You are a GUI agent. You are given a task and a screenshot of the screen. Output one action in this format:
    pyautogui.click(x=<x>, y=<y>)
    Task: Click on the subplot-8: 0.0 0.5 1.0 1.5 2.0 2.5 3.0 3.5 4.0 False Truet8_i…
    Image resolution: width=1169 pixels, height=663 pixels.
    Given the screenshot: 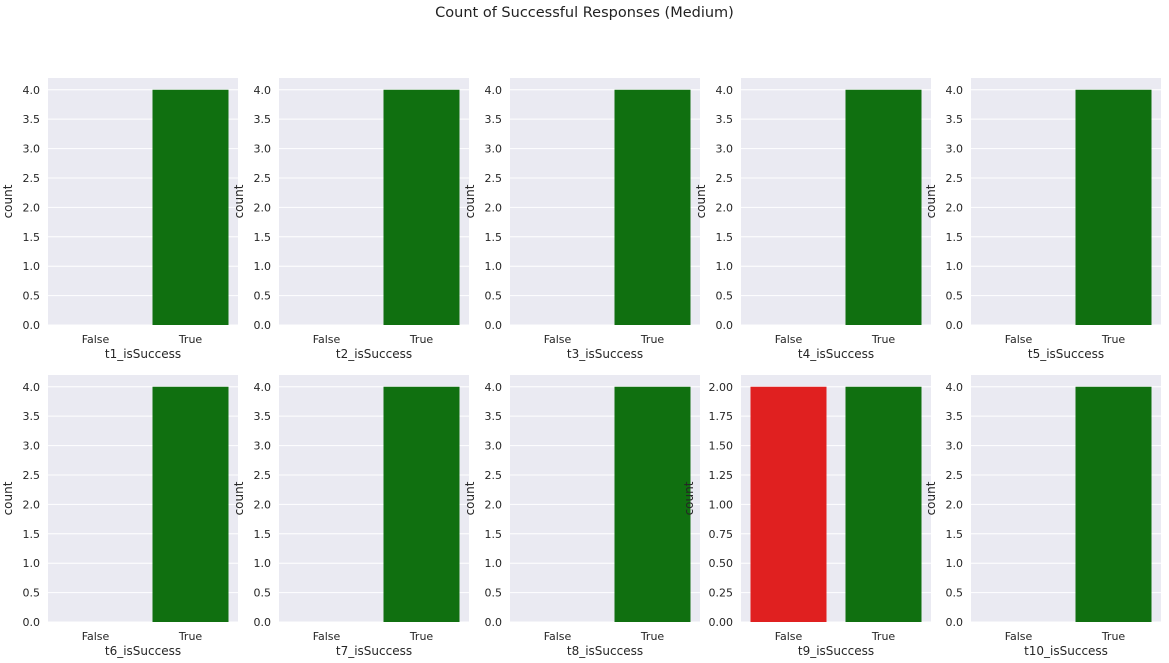 What is the action you would take?
    pyautogui.click(x=581, y=516)
    